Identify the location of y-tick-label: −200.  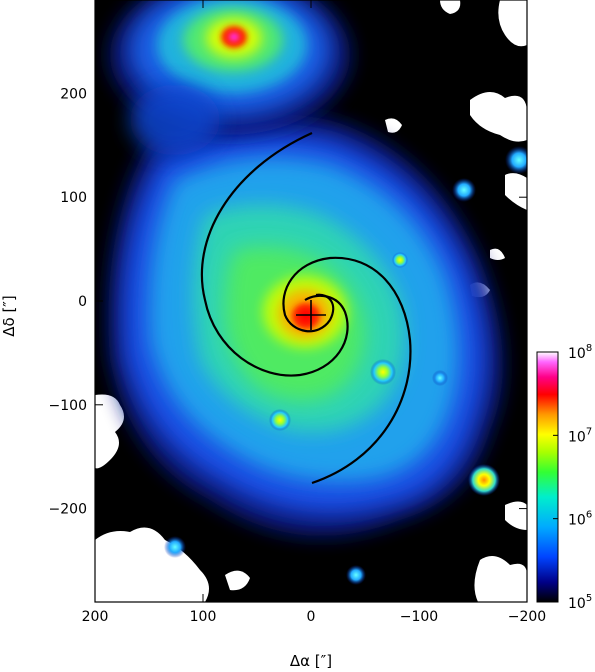
(68, 510).